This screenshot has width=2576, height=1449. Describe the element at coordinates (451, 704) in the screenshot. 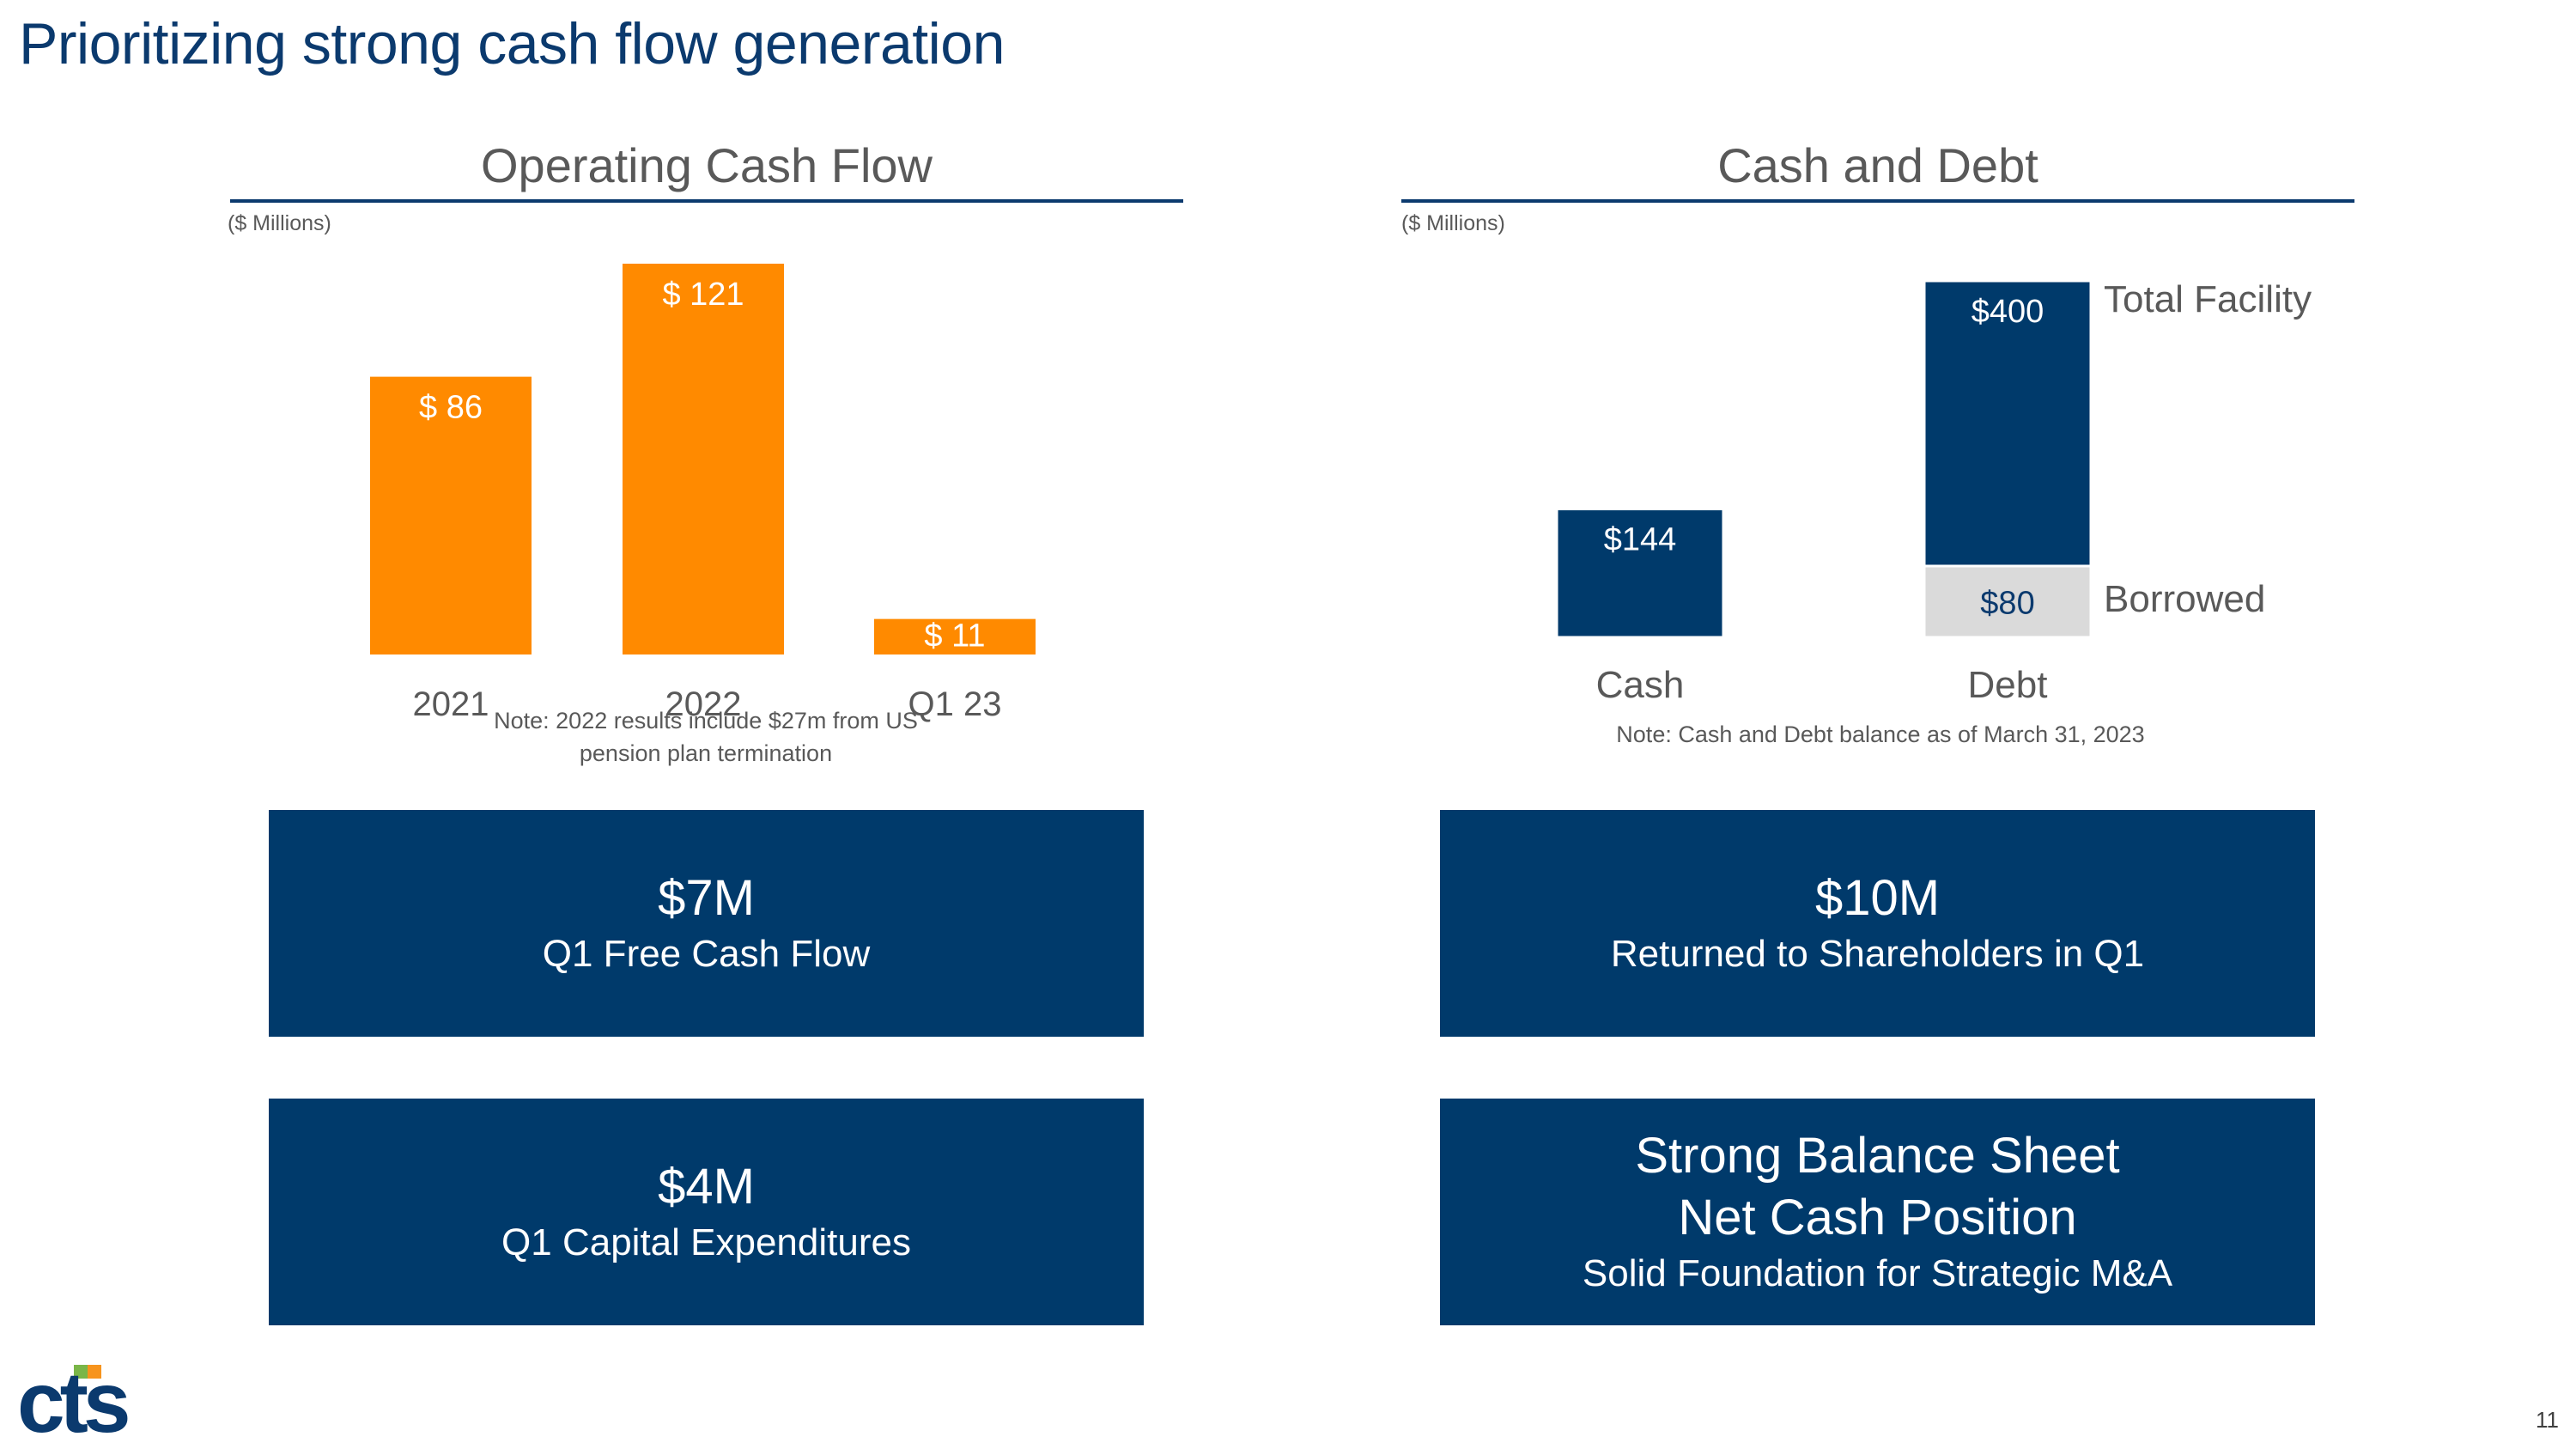

I see `ocf-category-label: 2021` at that location.